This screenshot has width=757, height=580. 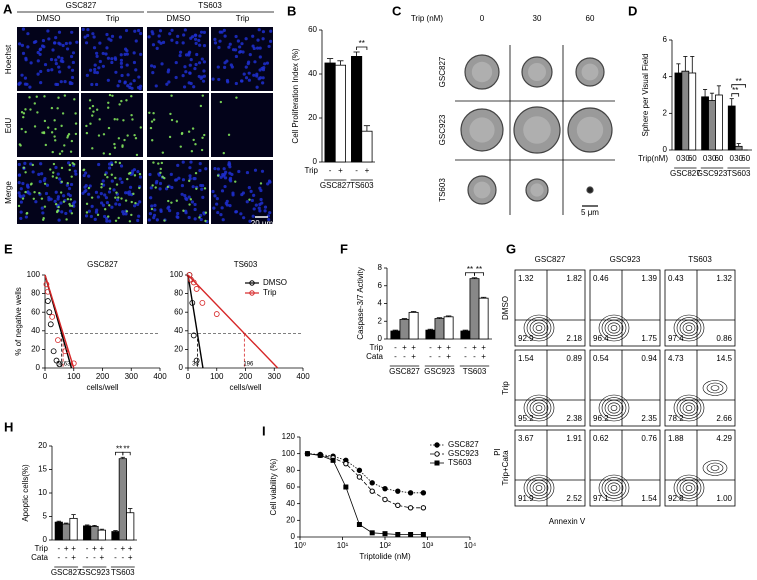 What do you see at coordinates (217, 376) in the screenshot?
I see `x-tick-label: 100` at bounding box center [217, 376].